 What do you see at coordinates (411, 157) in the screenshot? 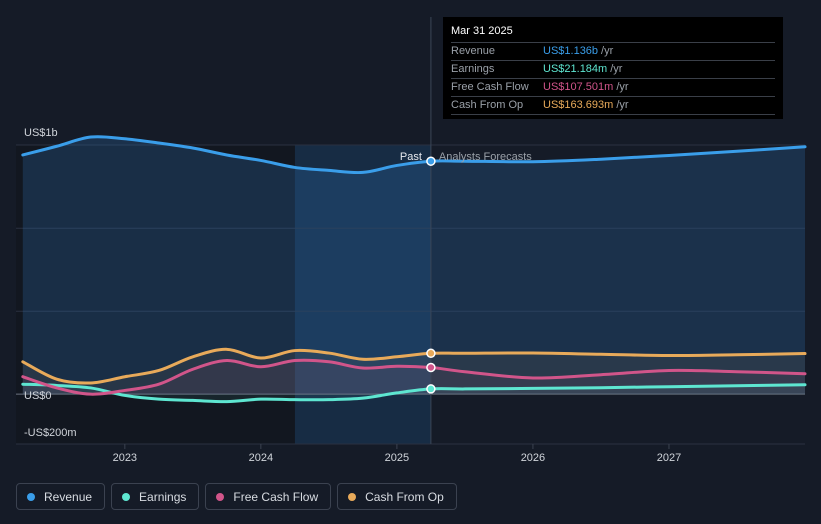
I see `past-label: Past` at bounding box center [411, 157].